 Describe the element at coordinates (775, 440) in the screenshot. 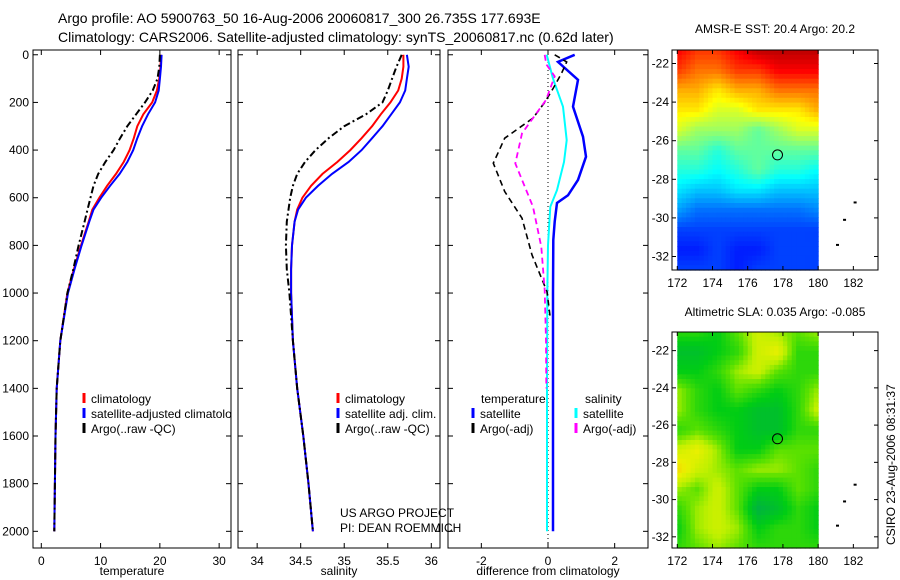

I see `map-frame` at that location.